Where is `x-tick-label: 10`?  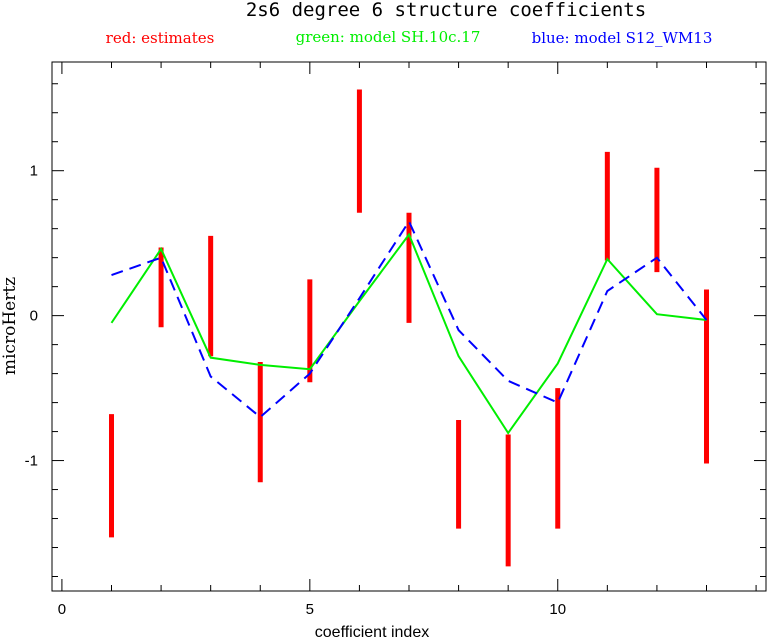
x-tick-label: 10 is located at coordinates (557, 609).